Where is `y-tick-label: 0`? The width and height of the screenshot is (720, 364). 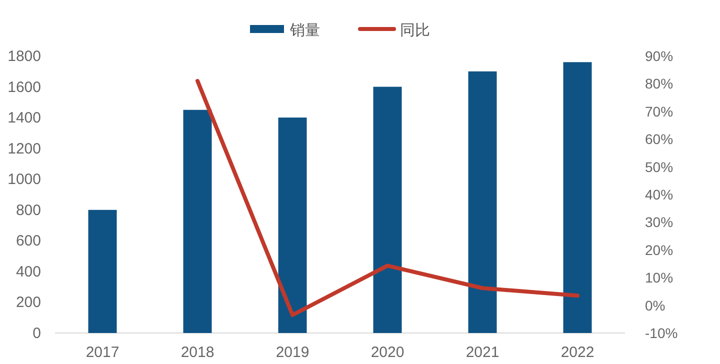 y-tick-label: 0 is located at coordinates (36, 333).